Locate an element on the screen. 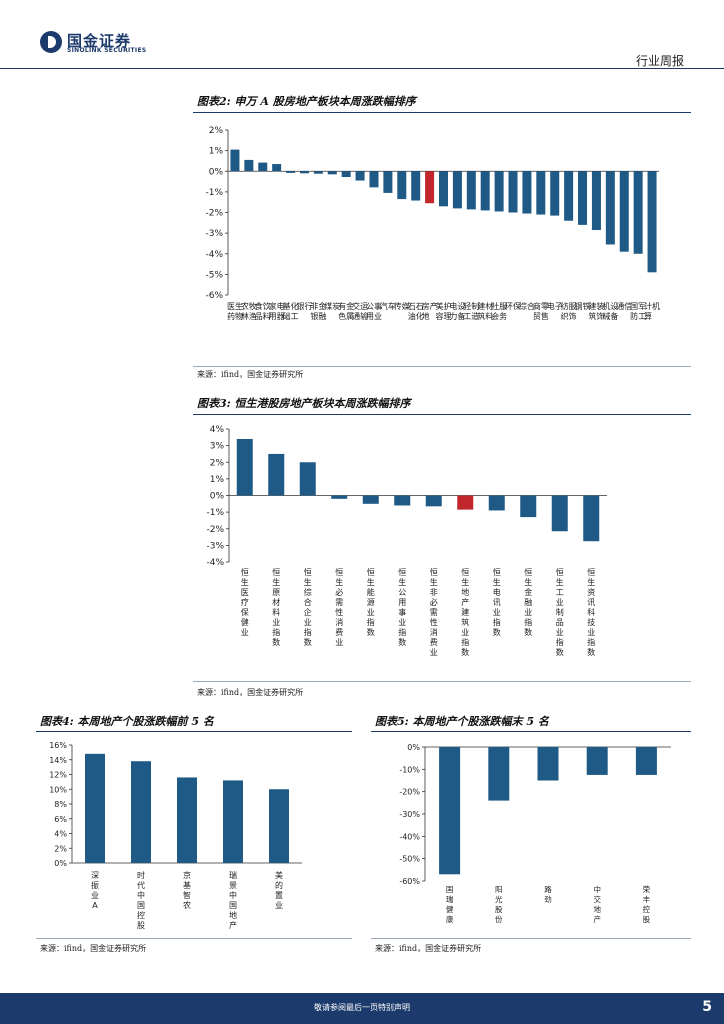 The image size is (724, 1024). figure4-bottom-rule is located at coordinates (194, 938).